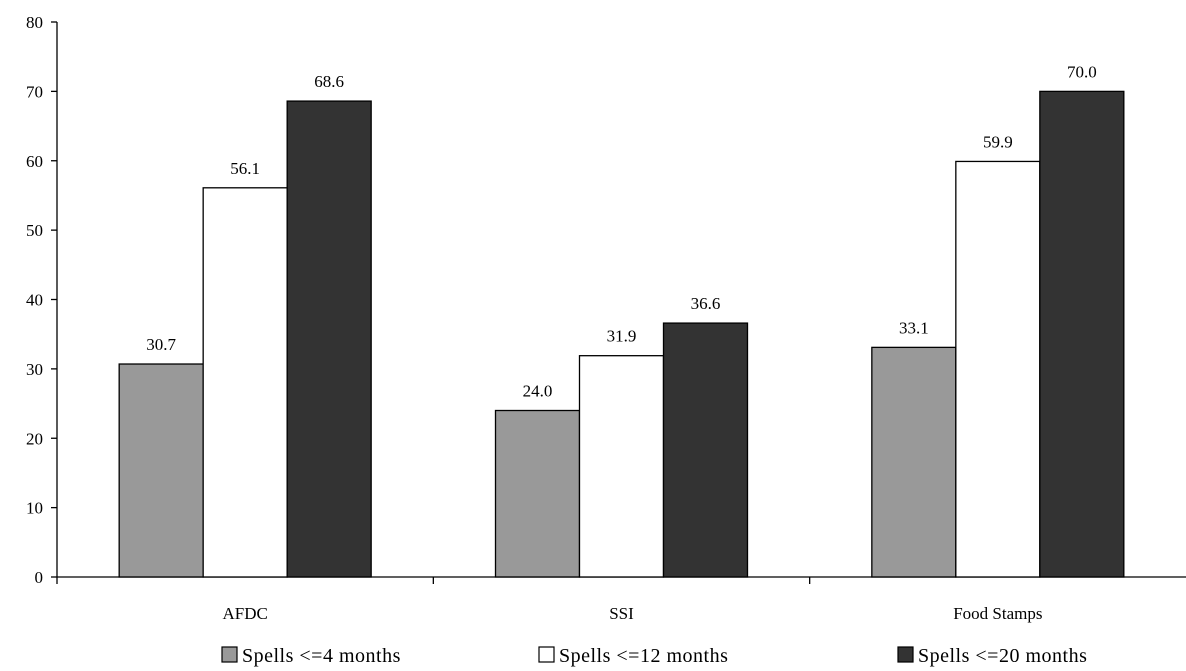  What do you see at coordinates (245, 168) in the screenshot?
I see `bar-value-label: 56.1` at bounding box center [245, 168].